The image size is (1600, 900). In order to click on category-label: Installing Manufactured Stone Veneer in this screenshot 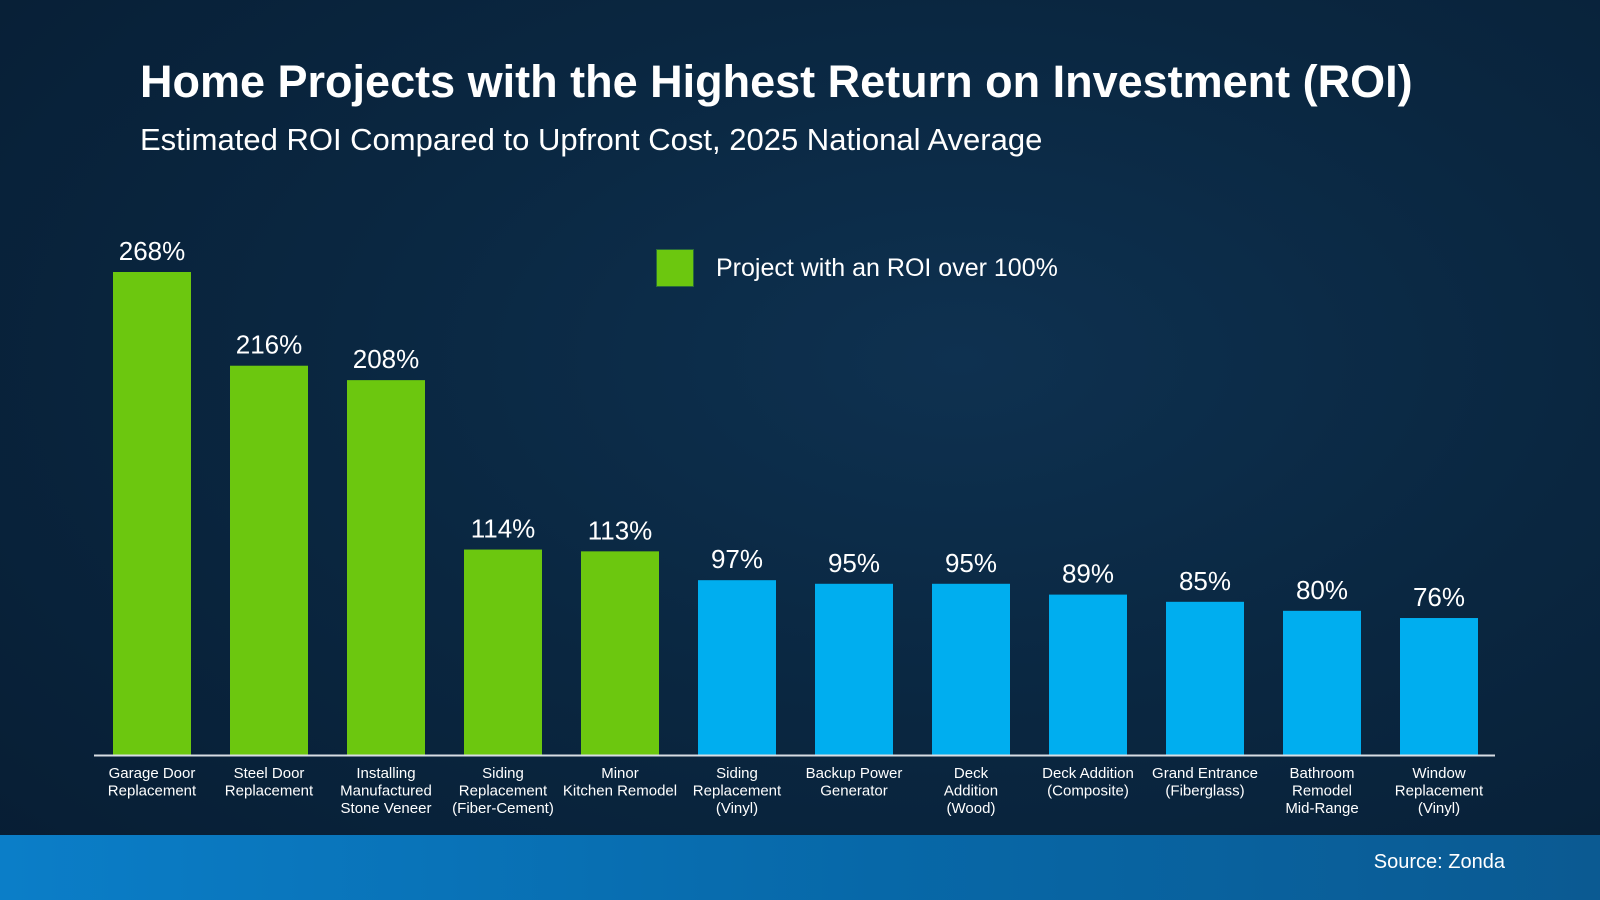, I will do `click(386, 791)`.